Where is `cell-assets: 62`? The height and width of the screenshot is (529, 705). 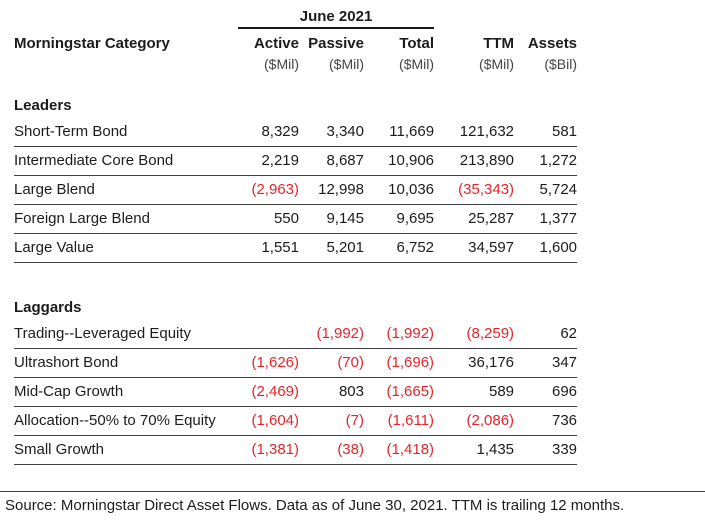 cell-assets: 62 is located at coordinates (546, 334).